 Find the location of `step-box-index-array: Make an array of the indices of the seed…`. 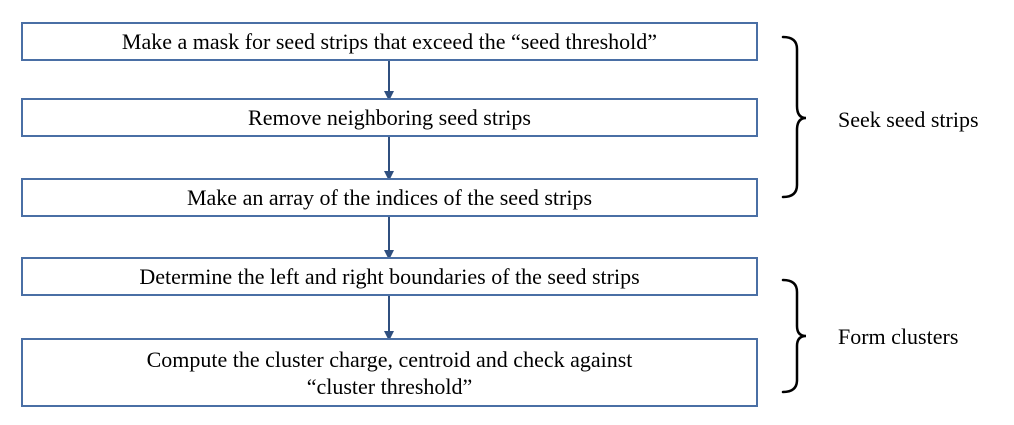

step-box-index-array: Make an array of the indices of the seed… is located at coordinates (389, 197).